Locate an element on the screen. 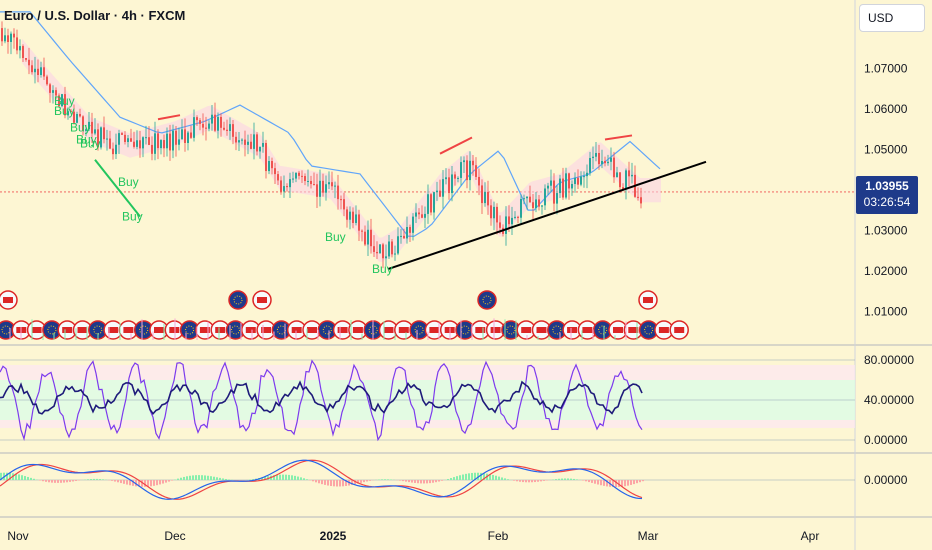 The image size is (932, 550). currency-selector: USD is located at coordinates (892, 18).